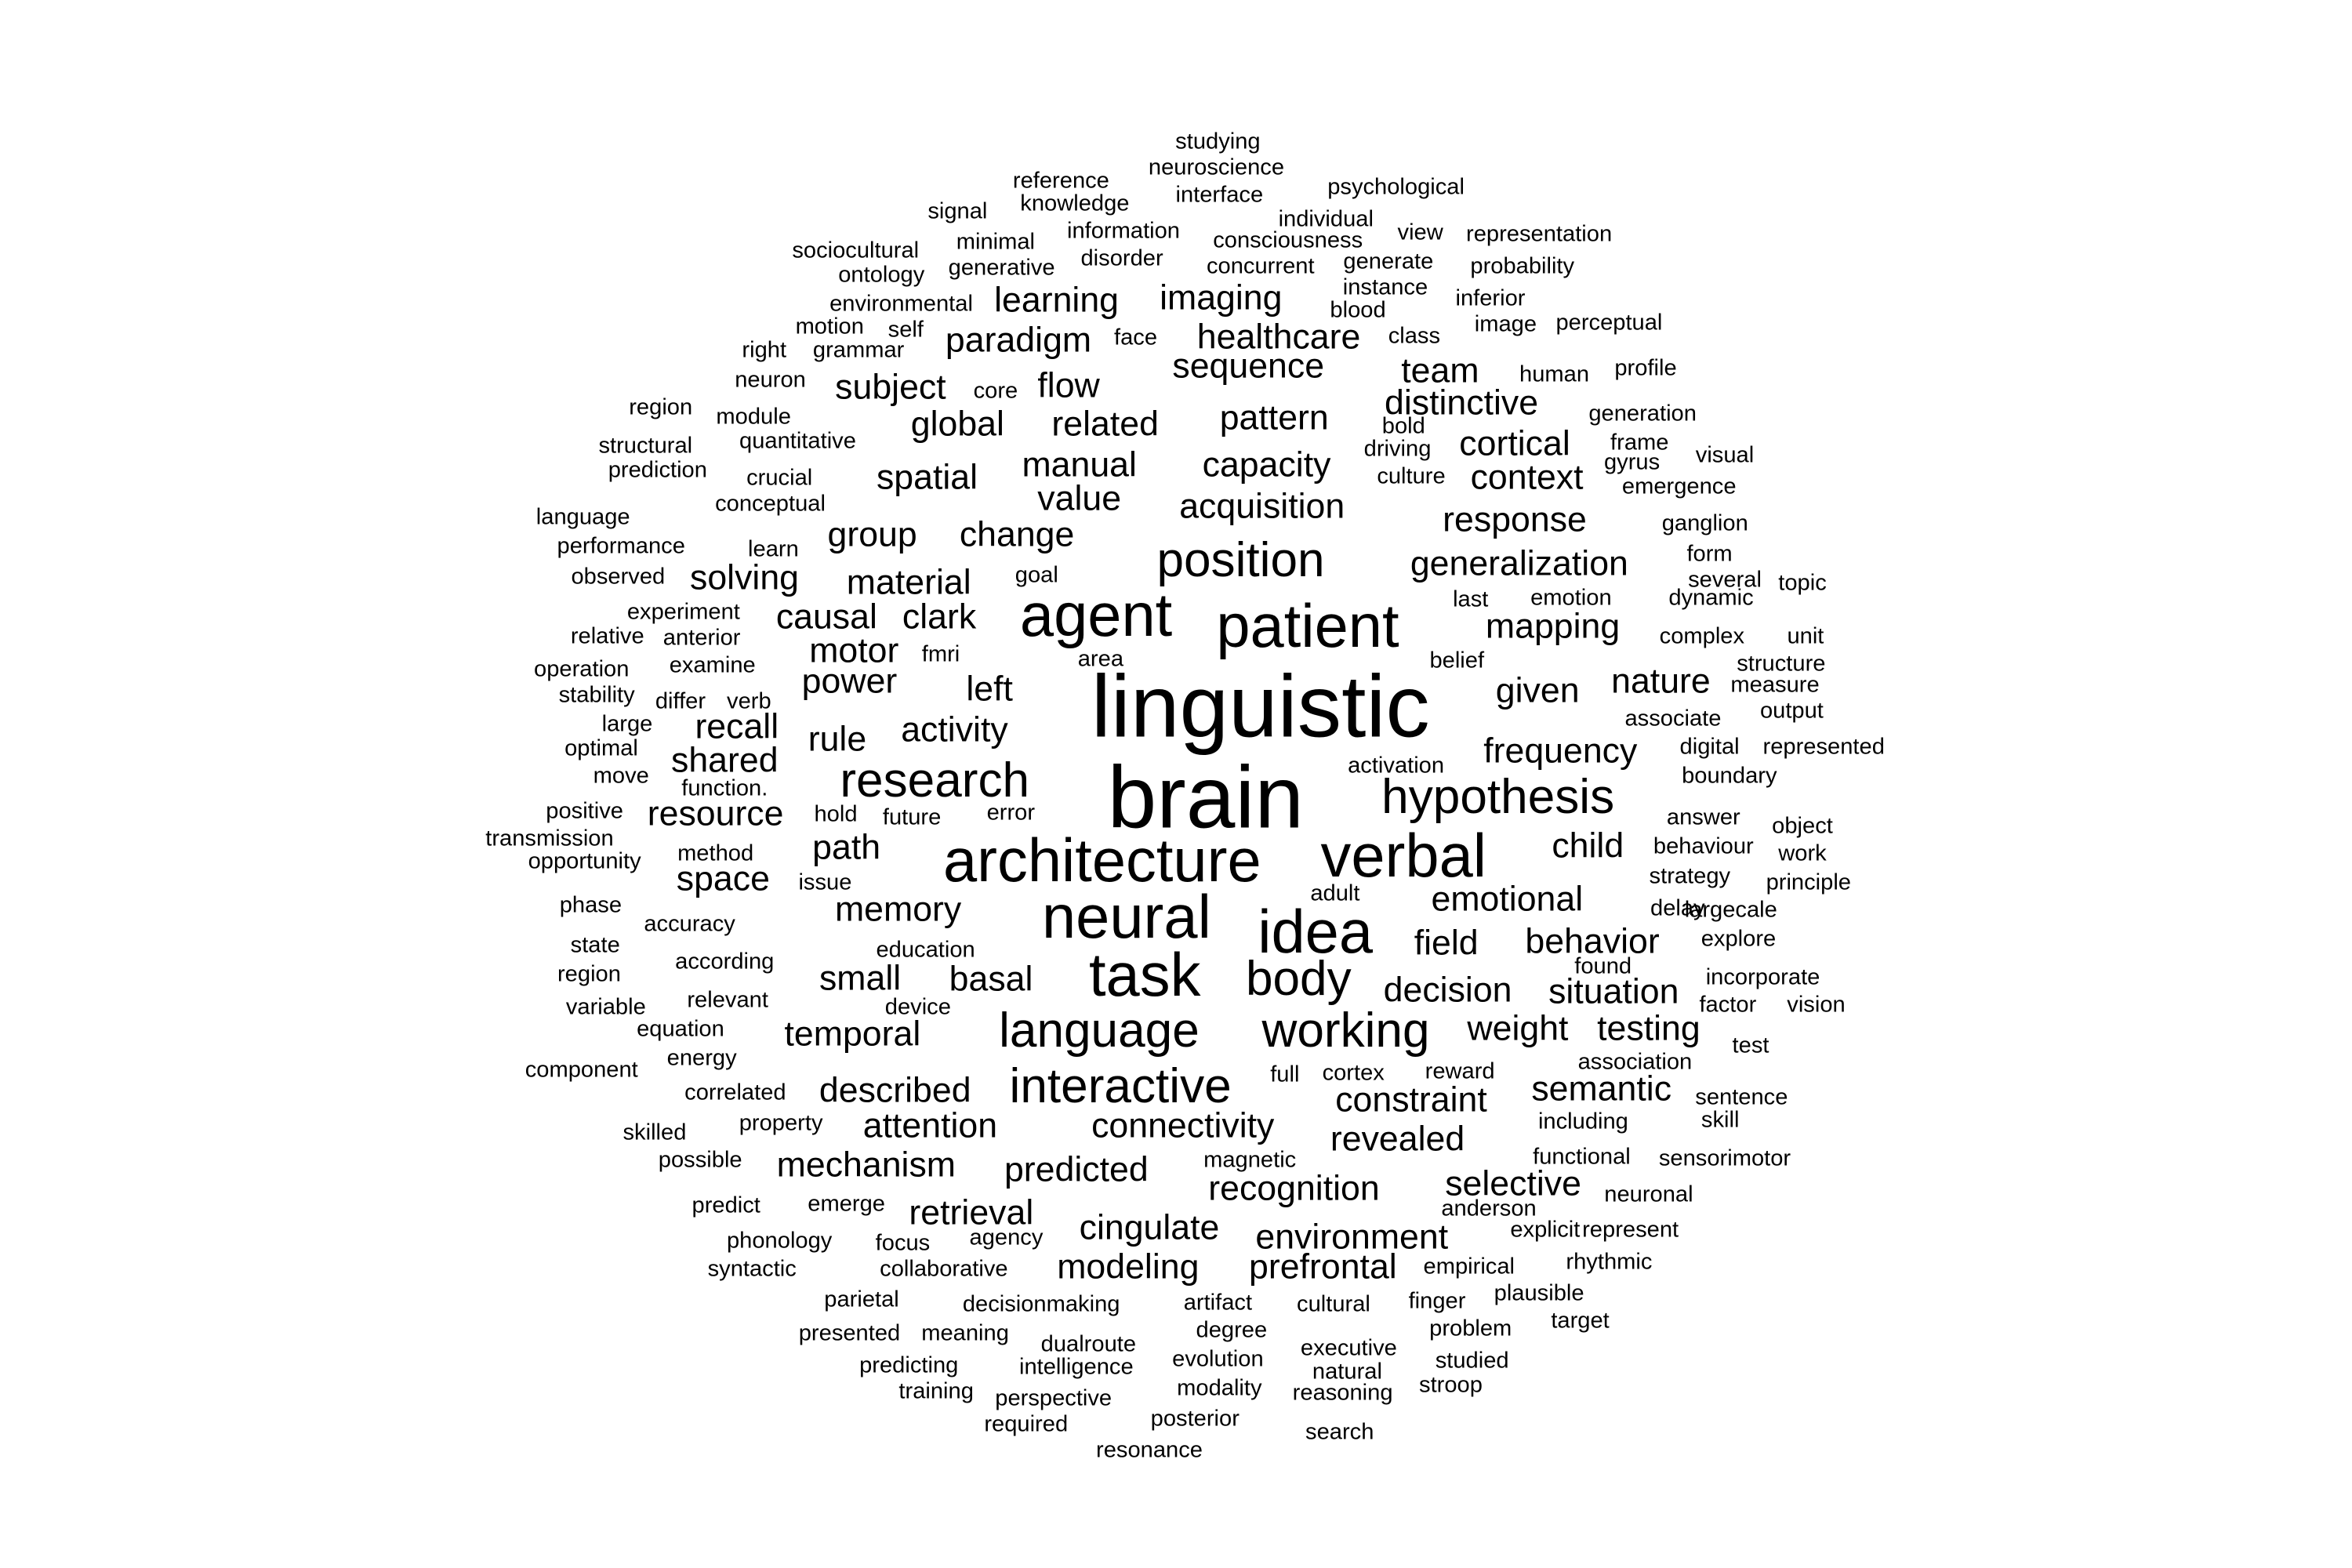 This screenshot has width=2352, height=1568. I want to click on word-profile: profile, so click(1645, 368).